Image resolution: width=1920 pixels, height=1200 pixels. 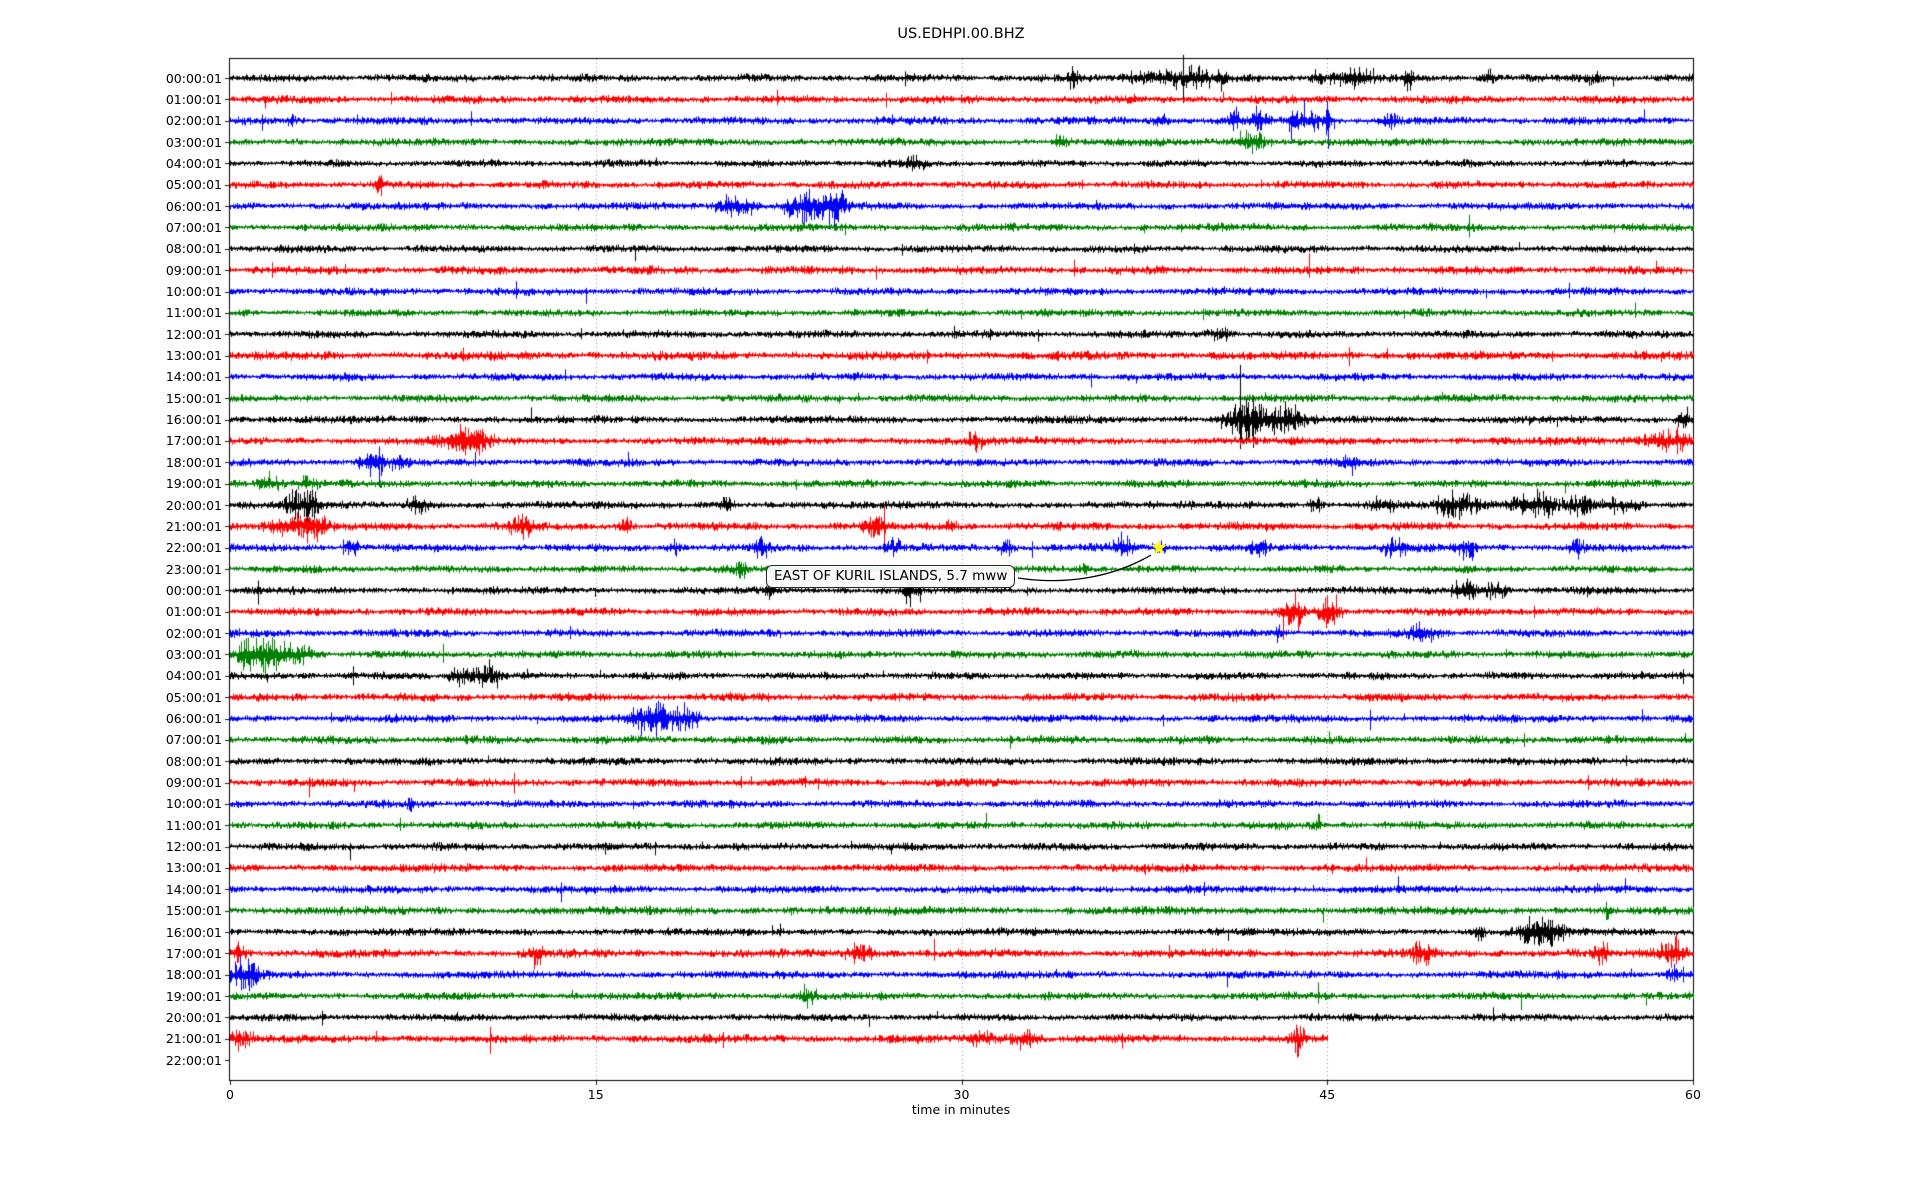 What do you see at coordinates (193, 569) in the screenshot?
I see `y-axis-tick-label: 23:00:01` at bounding box center [193, 569].